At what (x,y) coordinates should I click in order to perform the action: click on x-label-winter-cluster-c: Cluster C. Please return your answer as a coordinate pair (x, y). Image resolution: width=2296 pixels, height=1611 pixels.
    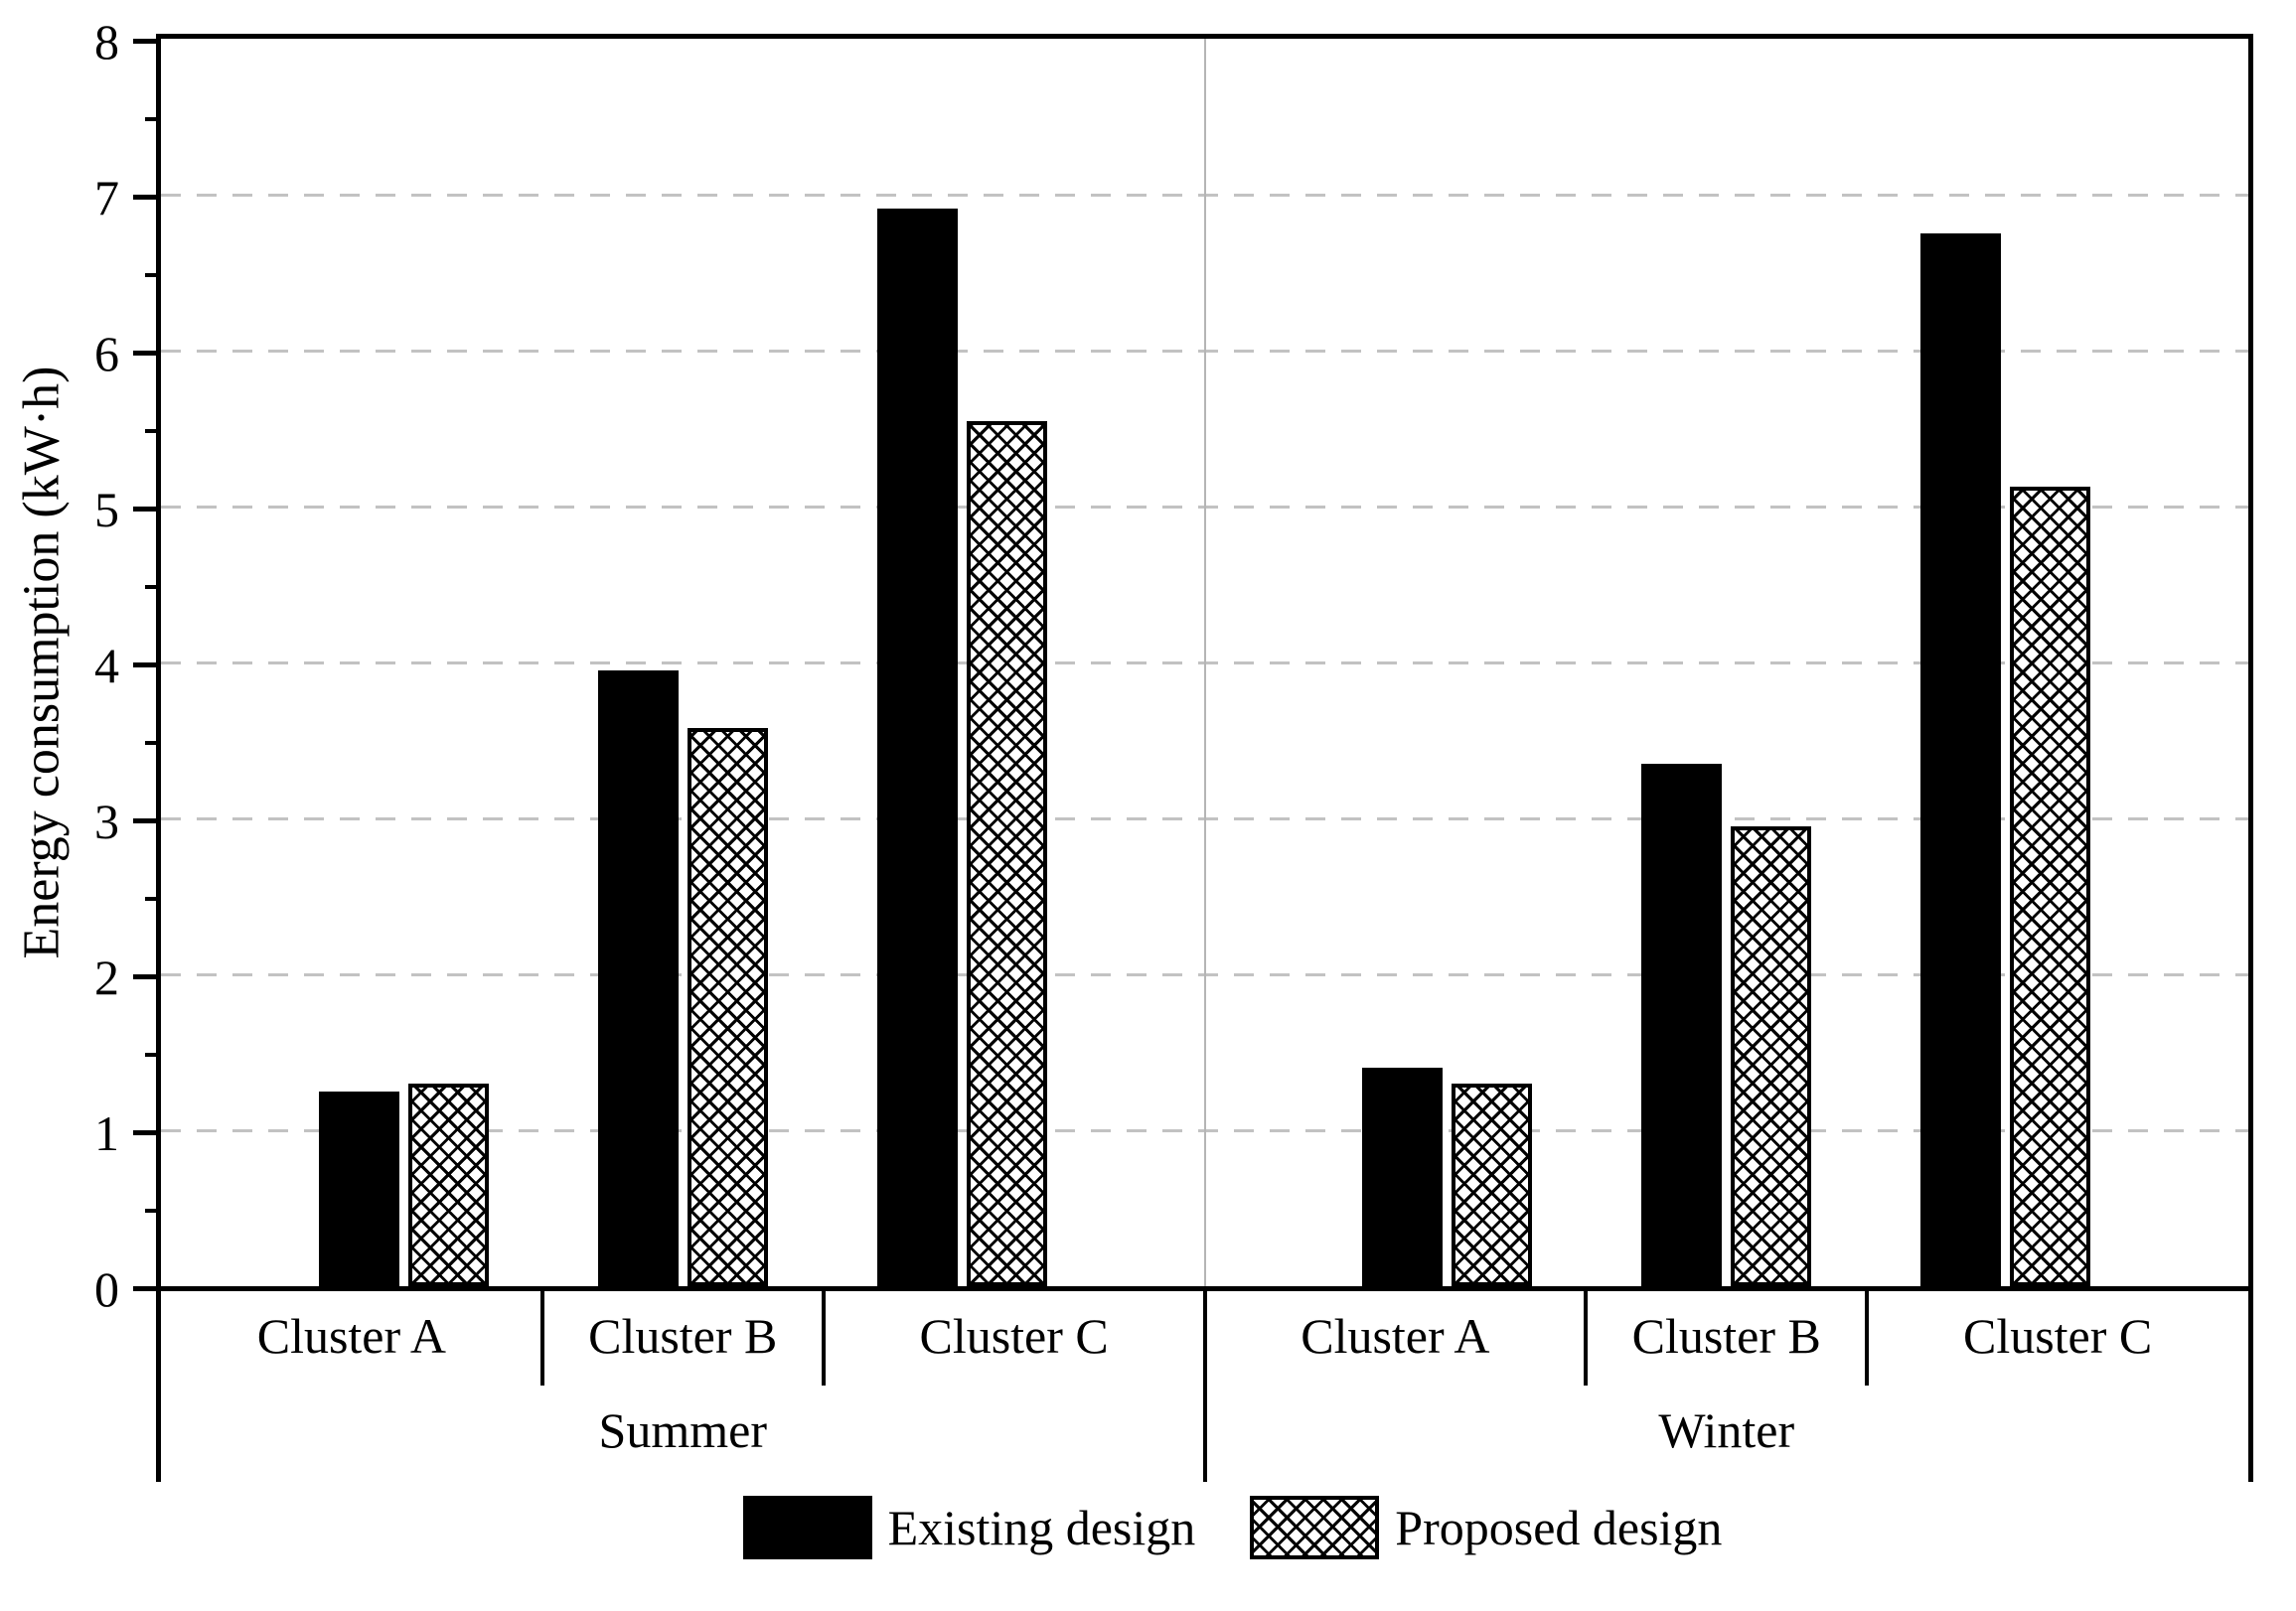
    Looking at the image, I should click on (2057, 1336).